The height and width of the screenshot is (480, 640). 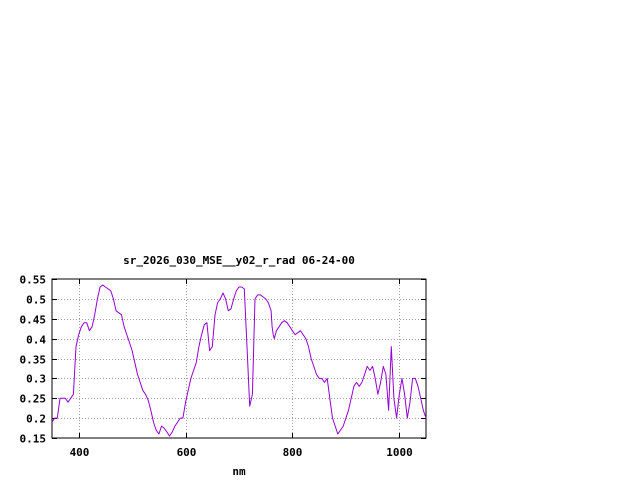 What do you see at coordinates (239, 260) in the screenshot?
I see `chart-title: sr_2026_030_MSE__y02_r_rad 06-24-00` at bounding box center [239, 260].